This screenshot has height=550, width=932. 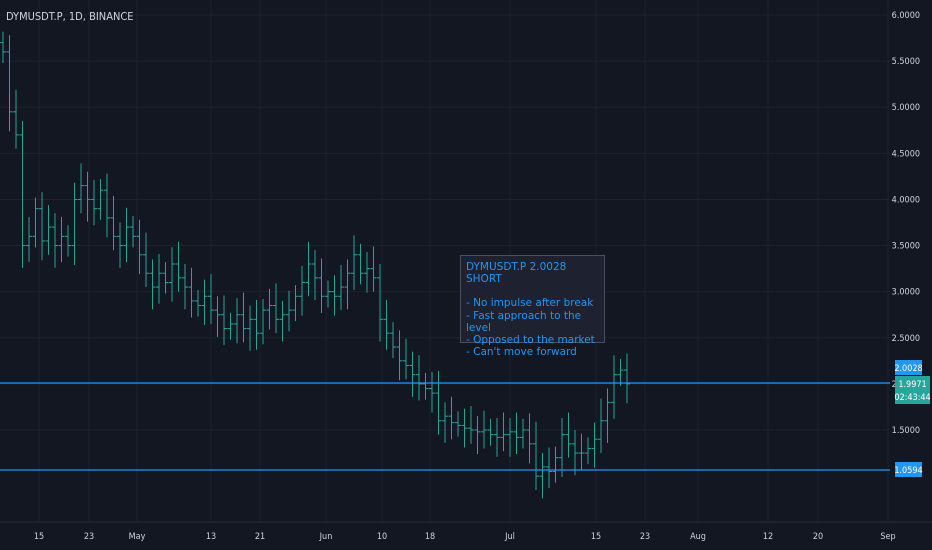 I want to click on symbol-title: DYMUSDT.P, 1D, BINANCE, so click(x=70, y=16).